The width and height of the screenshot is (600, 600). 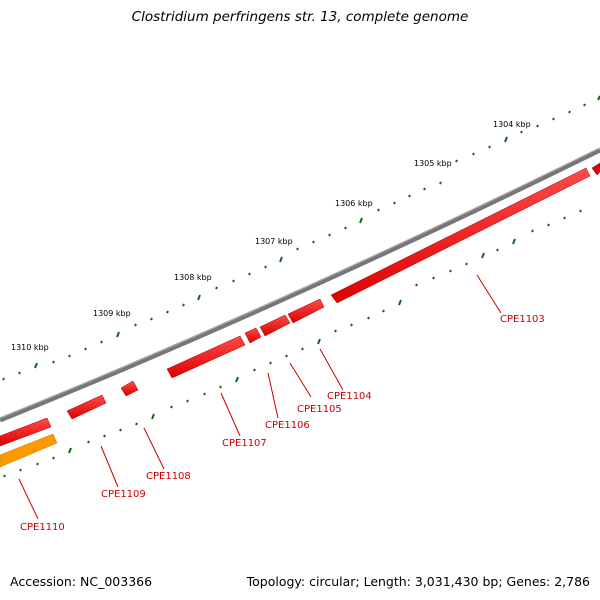 I want to click on gene-label-cpe1108: CPE1108, so click(x=168, y=476).